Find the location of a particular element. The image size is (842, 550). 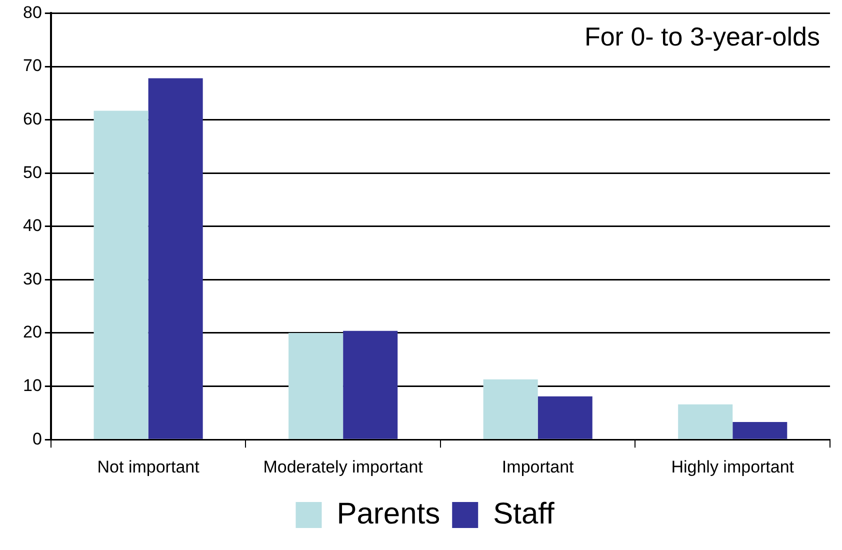

legend-label: Parents is located at coordinates (388, 513).